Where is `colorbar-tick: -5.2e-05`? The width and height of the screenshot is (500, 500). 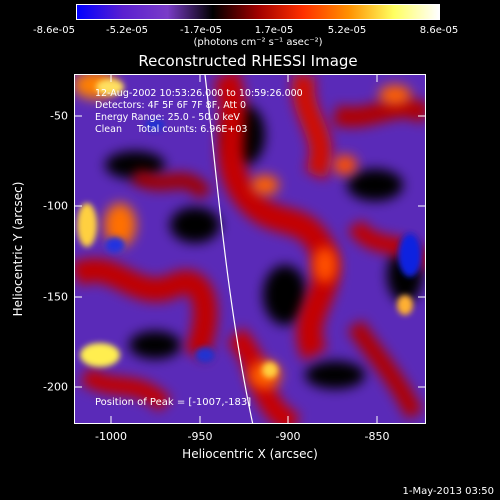 colorbar-tick: -5.2e-05 is located at coordinates (127, 30).